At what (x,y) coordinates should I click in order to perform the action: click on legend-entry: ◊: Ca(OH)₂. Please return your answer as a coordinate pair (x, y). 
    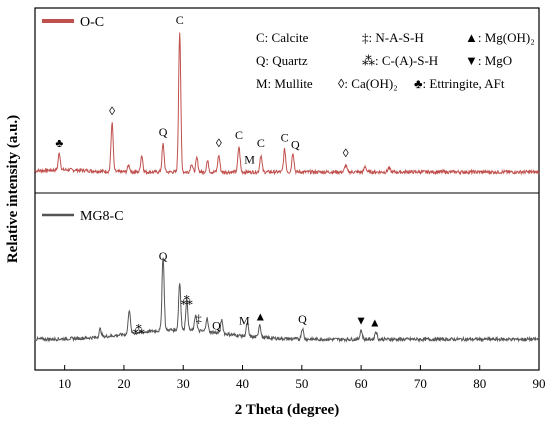
    Looking at the image, I should click on (368, 83).